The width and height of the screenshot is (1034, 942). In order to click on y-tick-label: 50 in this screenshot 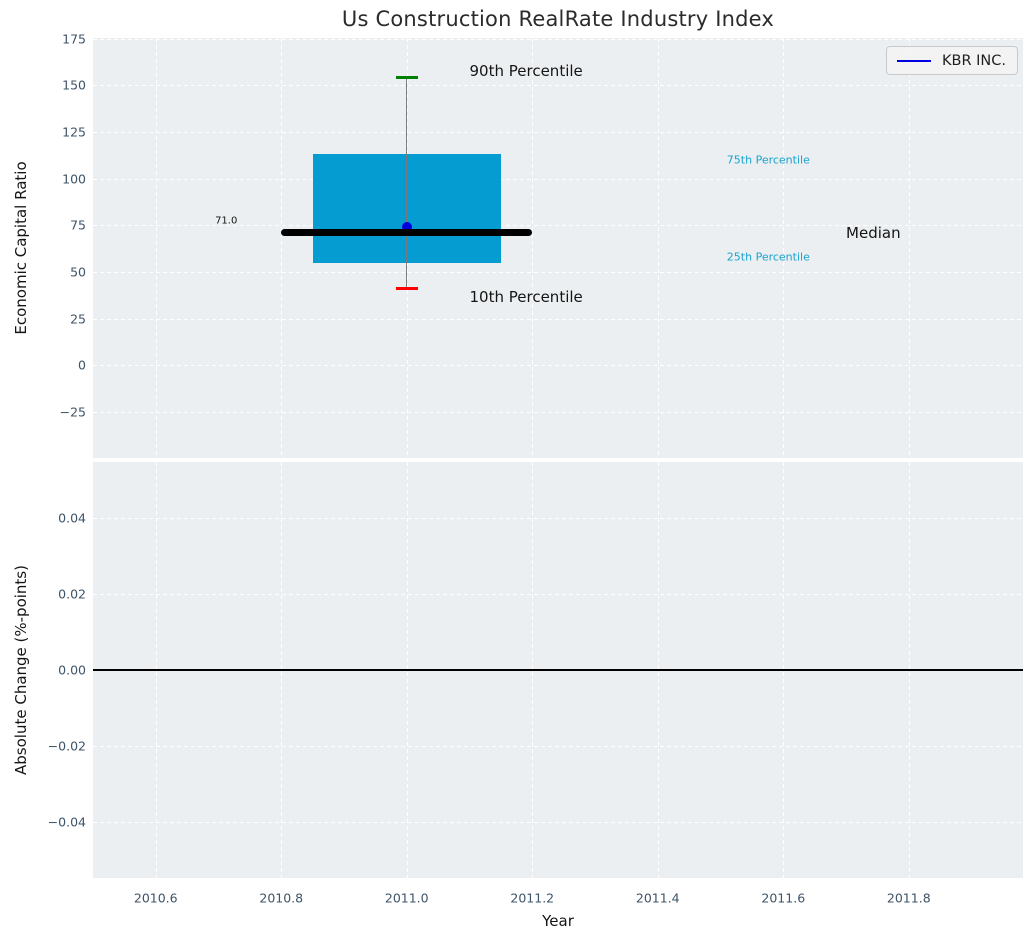, I will do `click(78, 272)`.